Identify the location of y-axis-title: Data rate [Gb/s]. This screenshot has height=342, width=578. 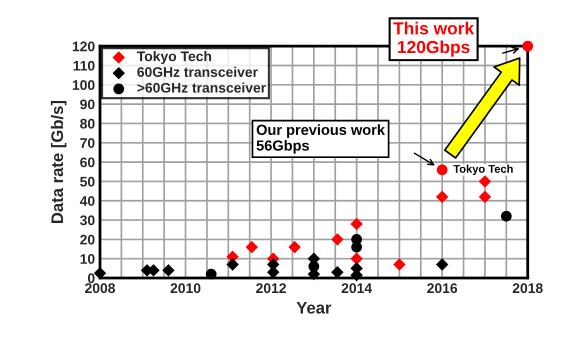
(58, 162).